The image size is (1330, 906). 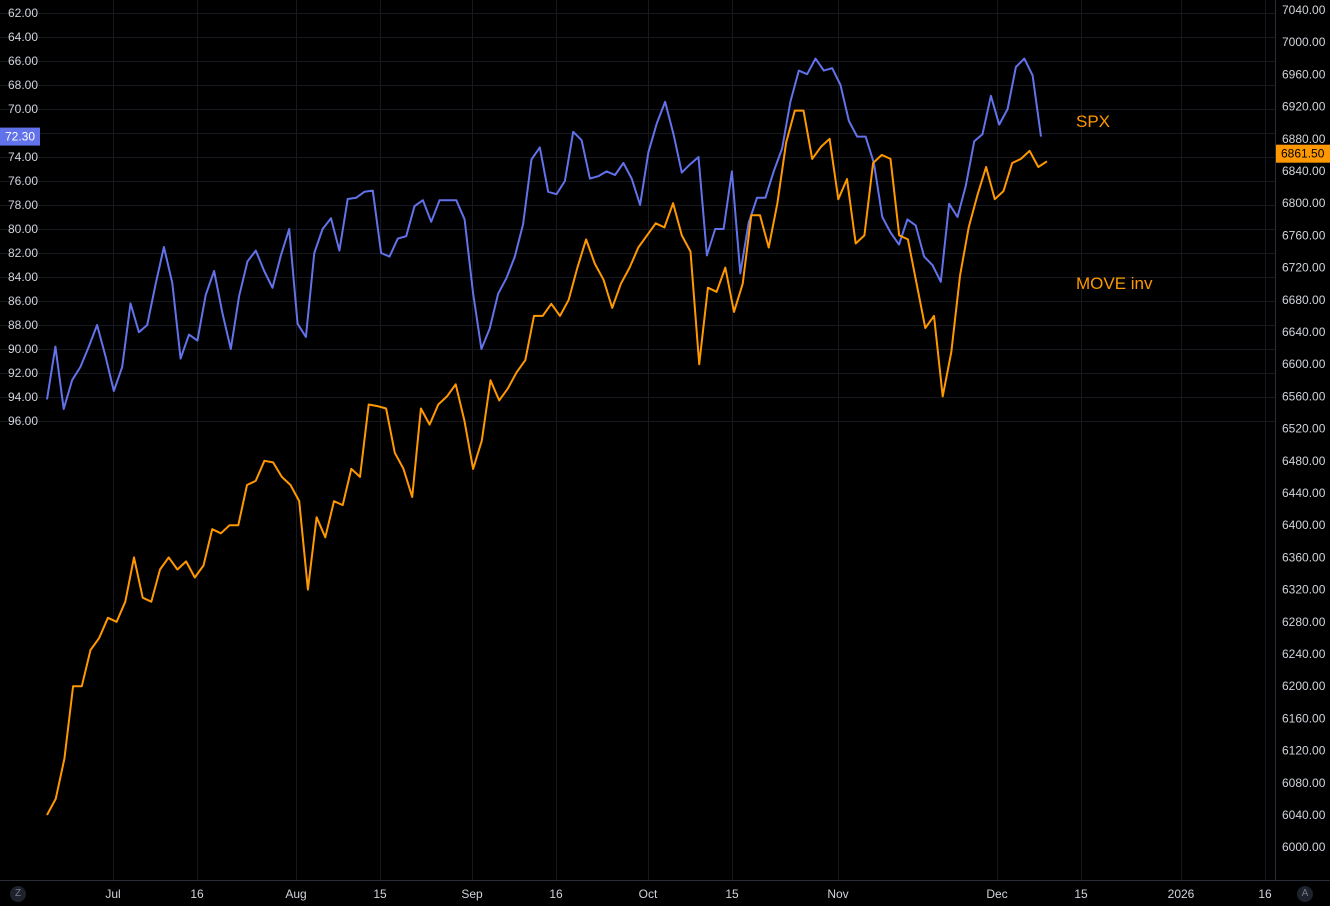 I want to click on right-tick-label: 6240.00, so click(x=1304, y=654).